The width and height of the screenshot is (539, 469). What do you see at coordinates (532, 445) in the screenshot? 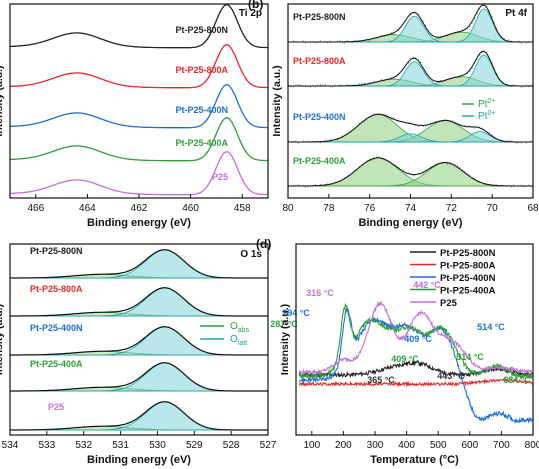
I see `x-tick-label: 800` at bounding box center [532, 445].